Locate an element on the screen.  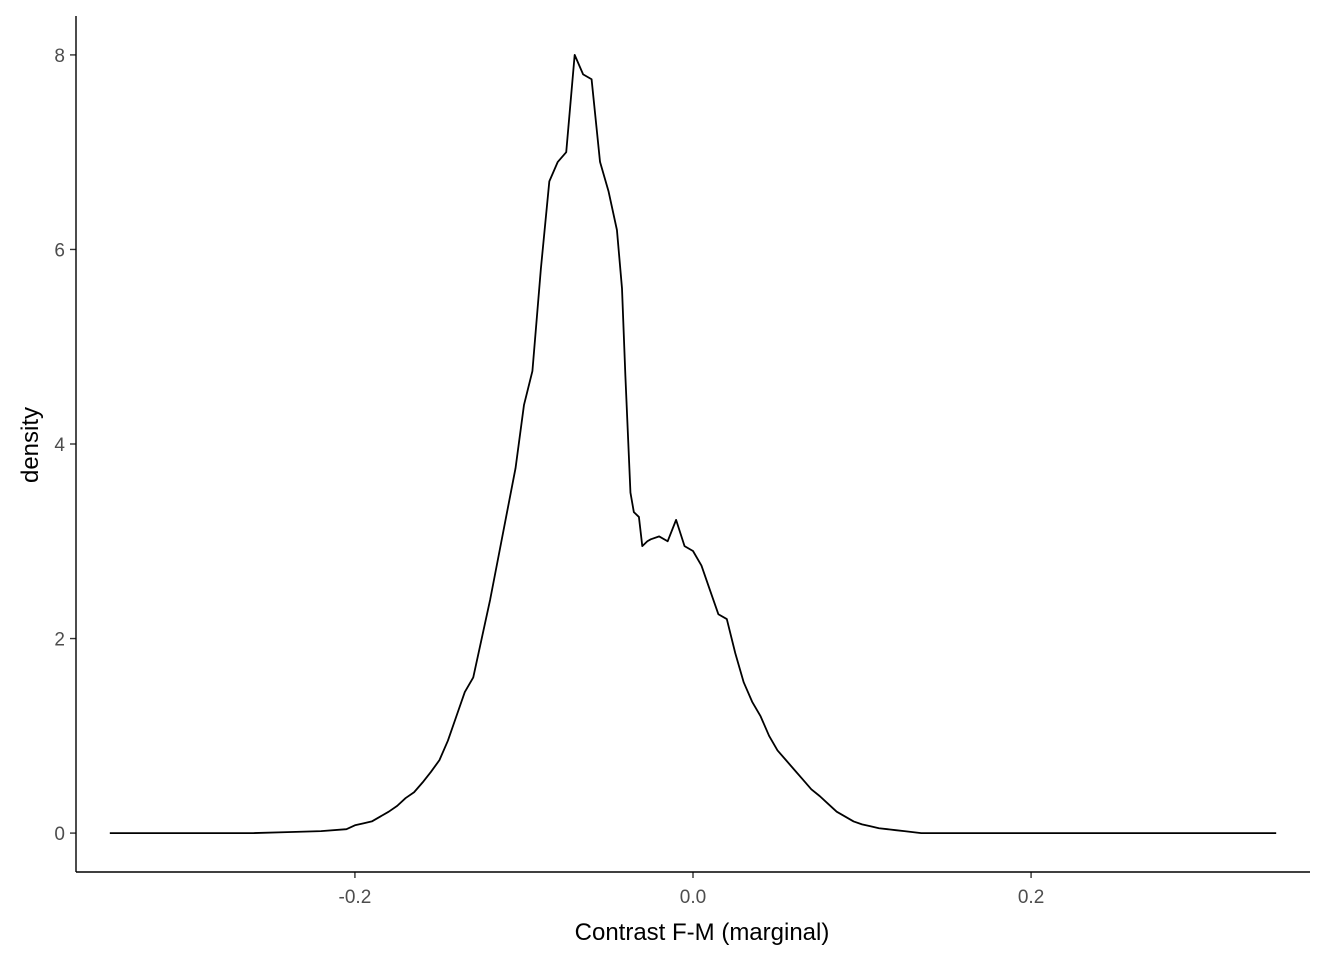
x-tick-label: 0.2 is located at coordinates (1031, 897).